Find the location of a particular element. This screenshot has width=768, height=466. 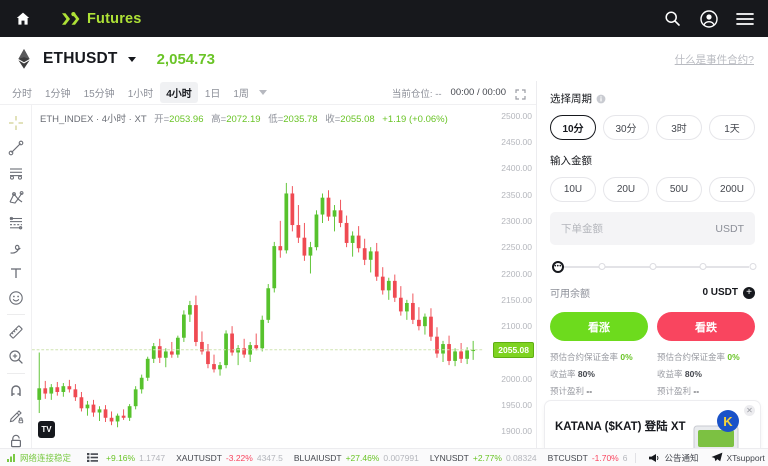

open-label: 开= is located at coordinates (162, 119).